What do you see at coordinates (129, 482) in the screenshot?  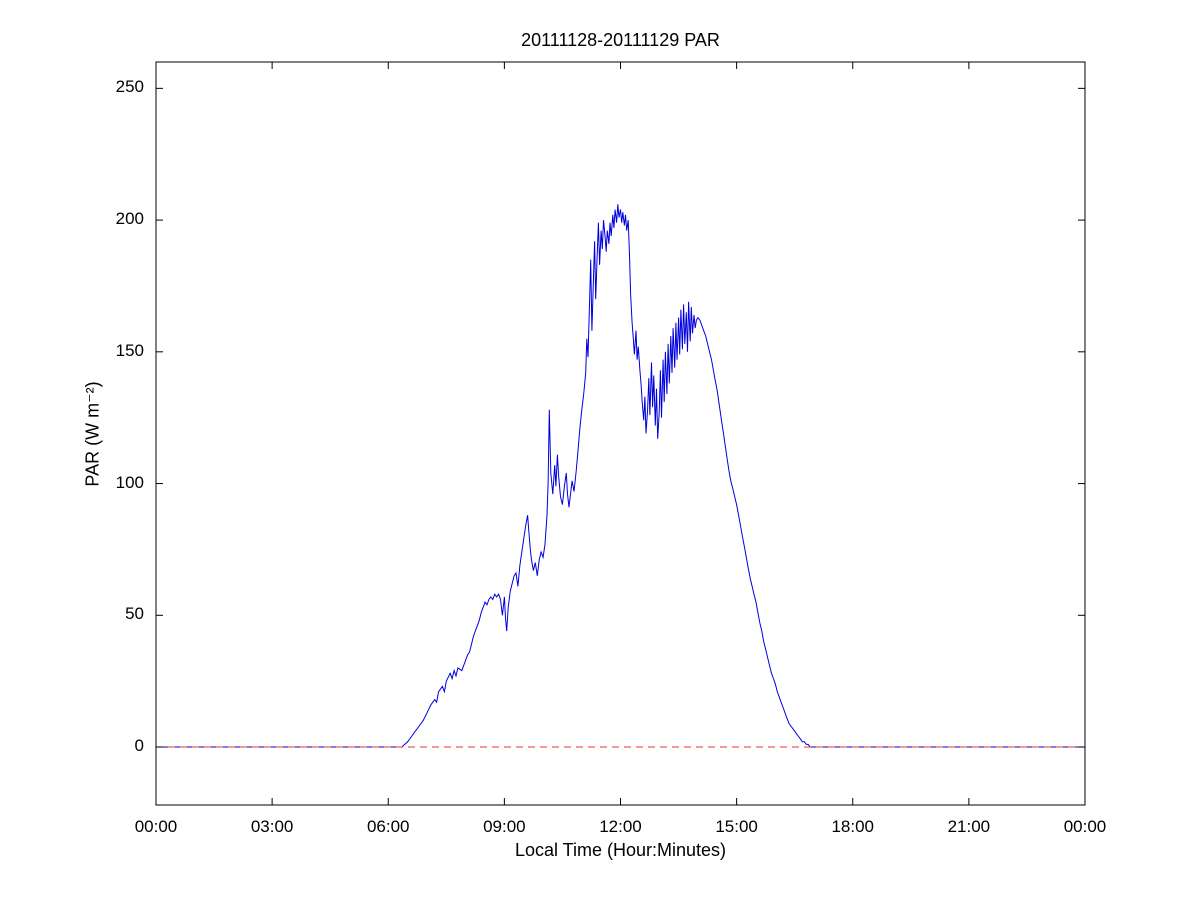 I see `y-tick-label: 100` at bounding box center [129, 482].